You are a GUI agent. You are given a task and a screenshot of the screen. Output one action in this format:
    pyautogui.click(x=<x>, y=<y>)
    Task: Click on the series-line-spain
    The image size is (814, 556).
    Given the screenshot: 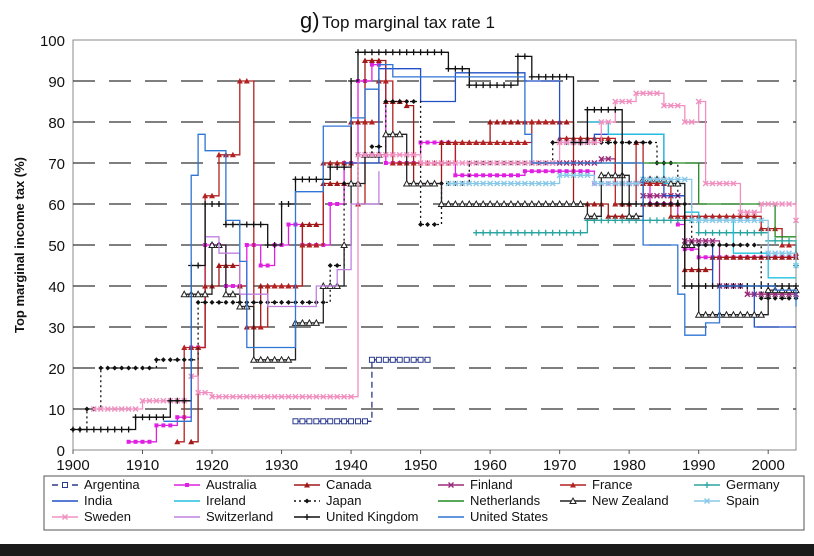 What is the action you would take?
    pyautogui.click(x=622, y=220)
    